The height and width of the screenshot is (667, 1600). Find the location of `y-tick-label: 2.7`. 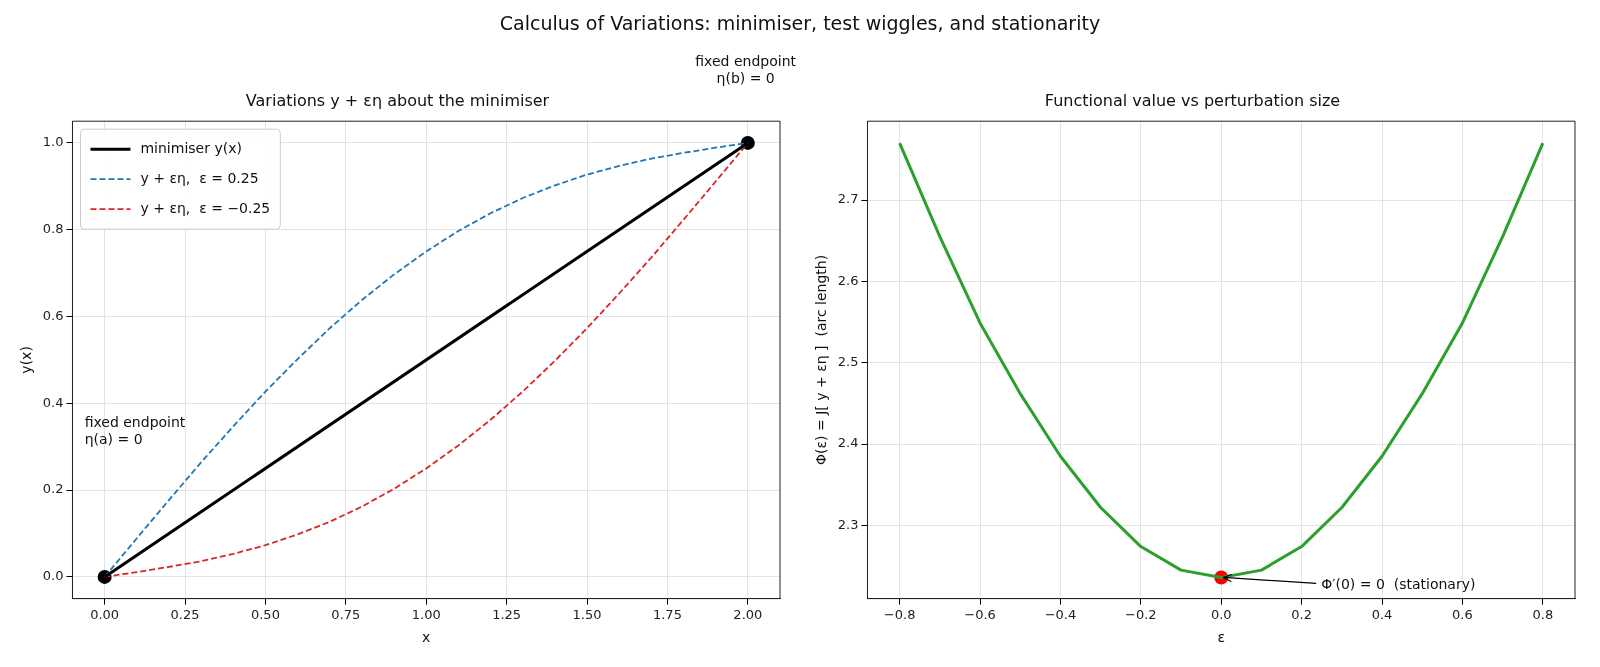

y-tick-label: 2.7 is located at coordinates (848, 199).